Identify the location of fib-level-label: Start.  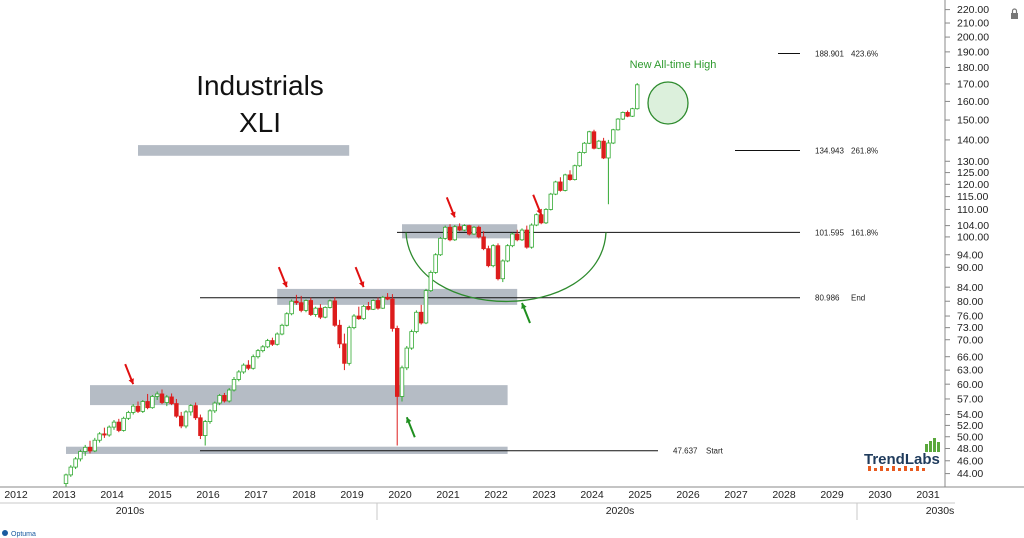
(715, 451).